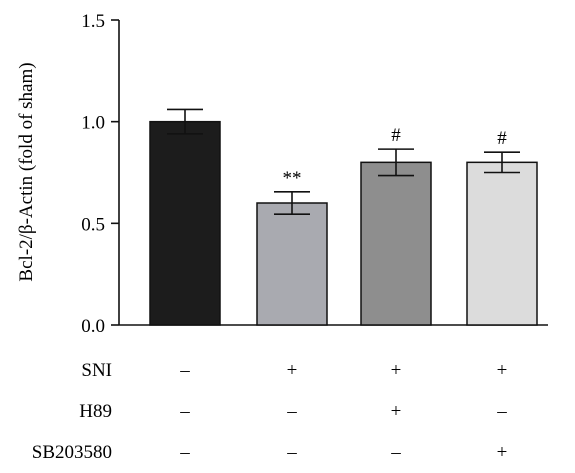 The width and height of the screenshot is (575, 473). Describe the element at coordinates (96, 370) in the screenshot. I see `condition-label: SNI` at that location.